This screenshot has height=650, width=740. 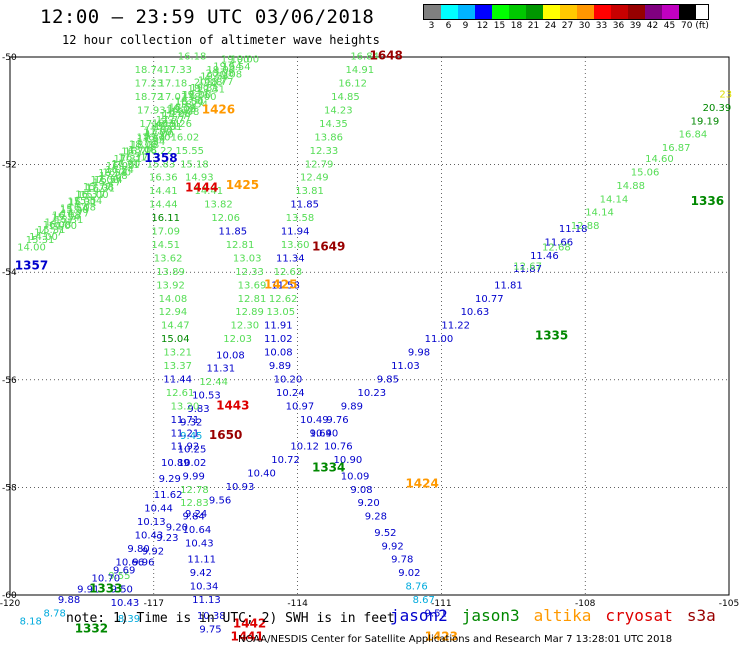 I want to click on wave-height-value: 11.22, so click(x=455, y=326).